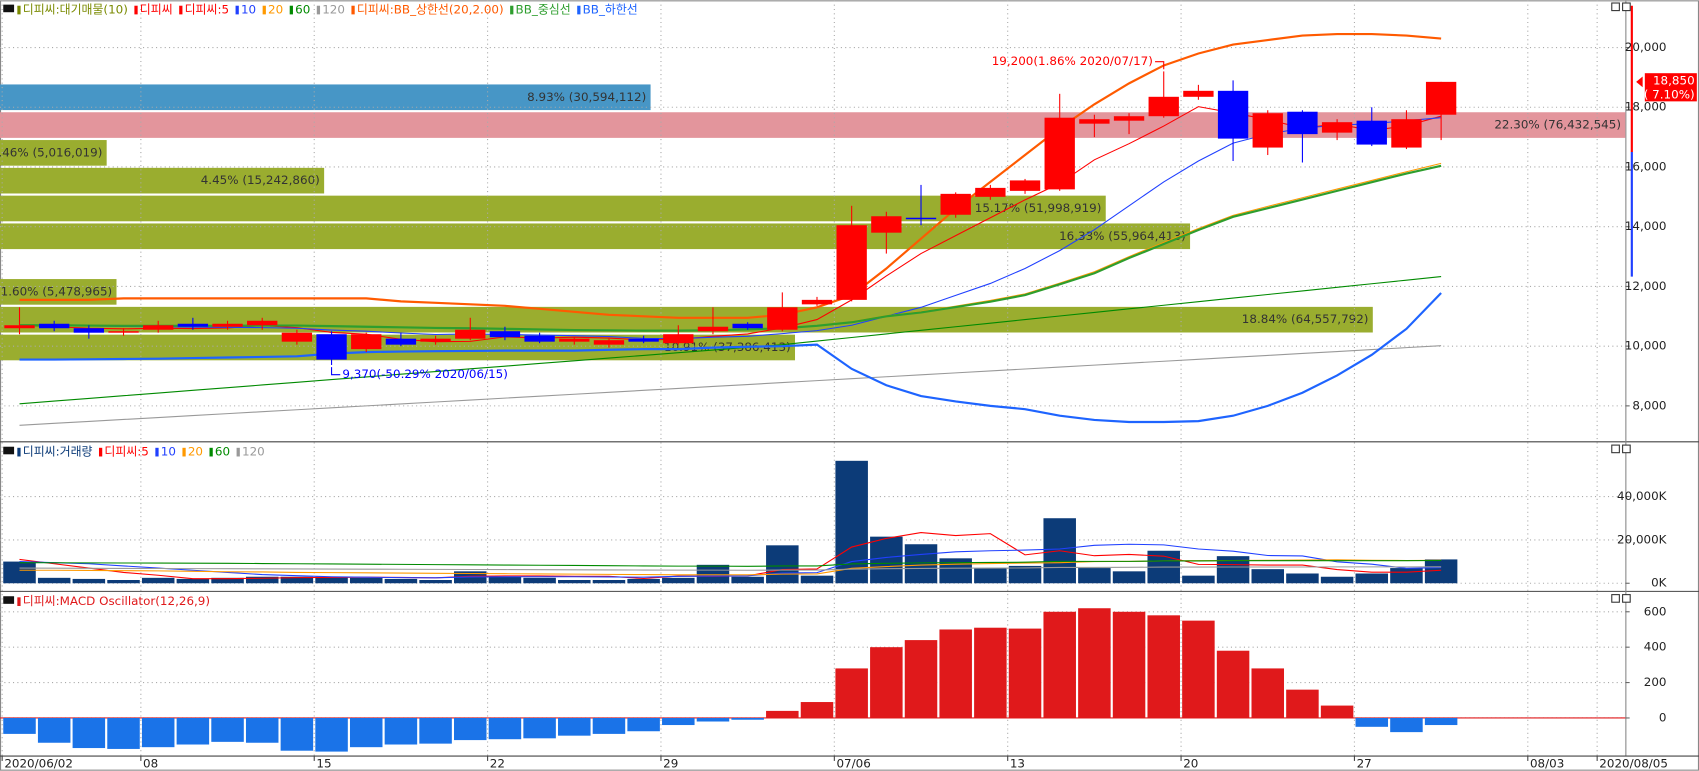 The width and height of the screenshot is (1699, 771). I want to click on y-tick-label: 40,000K, so click(1642, 496).